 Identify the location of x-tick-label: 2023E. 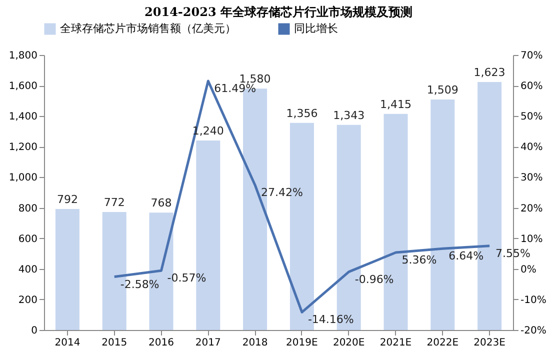
(490, 343).